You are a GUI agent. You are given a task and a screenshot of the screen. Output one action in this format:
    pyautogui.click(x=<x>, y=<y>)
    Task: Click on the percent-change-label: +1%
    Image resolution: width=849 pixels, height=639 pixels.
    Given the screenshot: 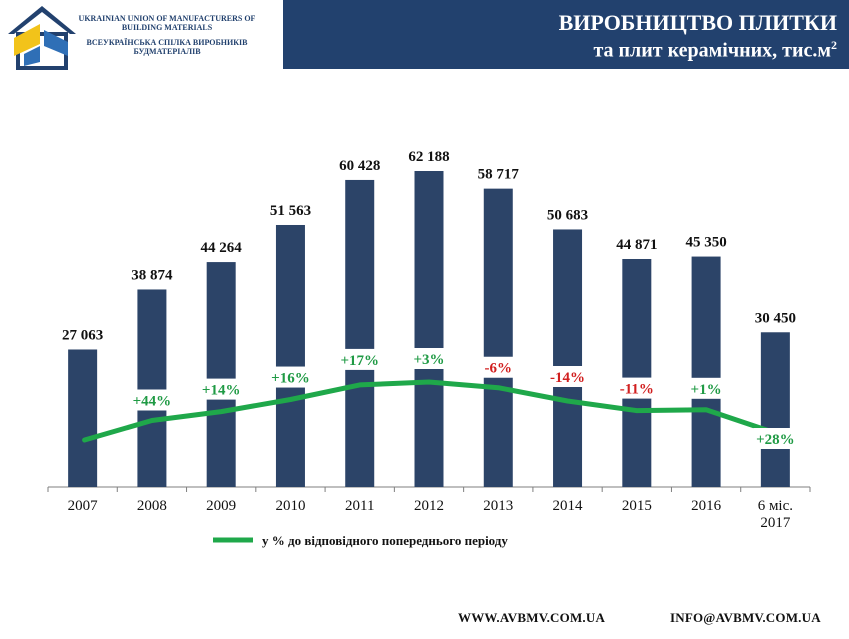 What is the action you would take?
    pyautogui.click(x=706, y=390)
    